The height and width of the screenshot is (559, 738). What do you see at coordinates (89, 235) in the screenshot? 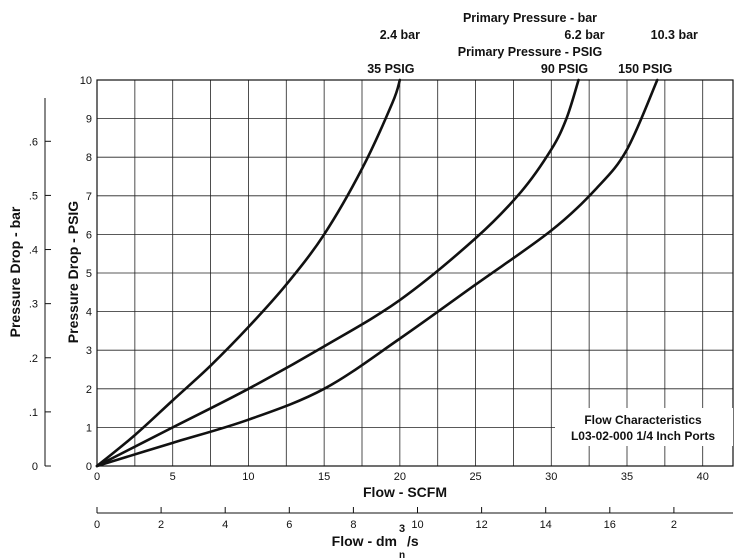
I see `y-tick-label: 6` at bounding box center [89, 235].